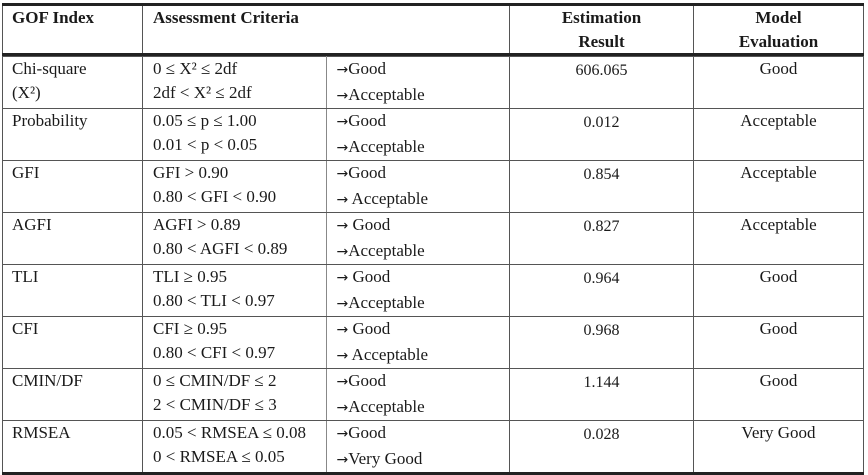  I want to click on header-model-evaluation: Model Evaluation, so click(778, 29).